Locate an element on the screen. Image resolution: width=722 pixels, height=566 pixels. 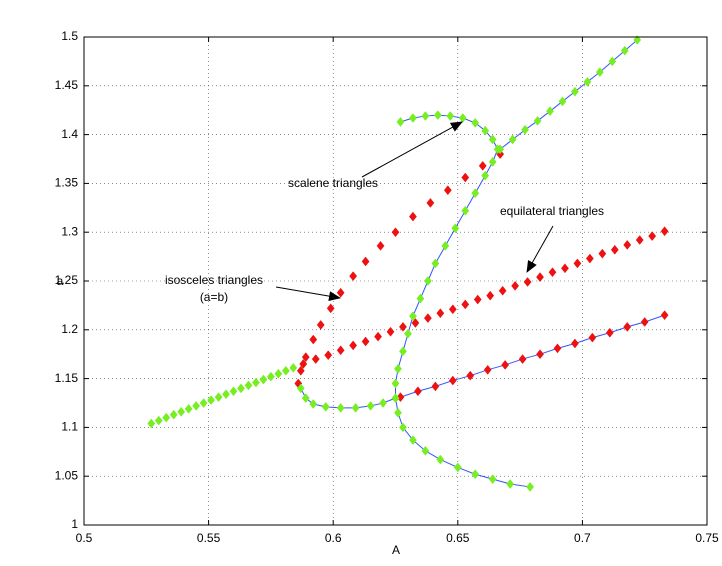
y-tick-label: 1.2 is located at coordinates (69, 329).